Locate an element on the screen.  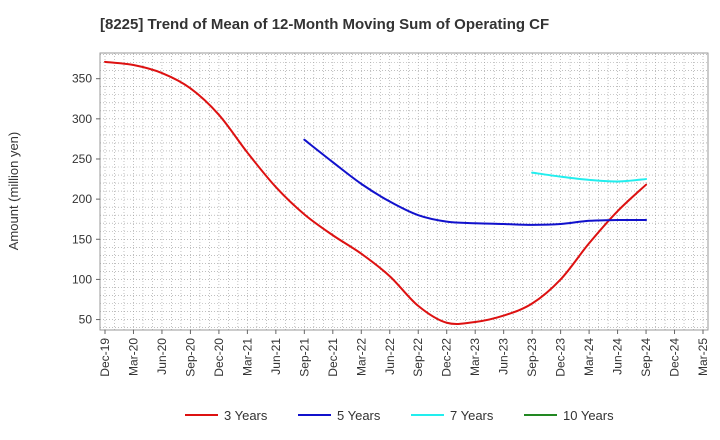
x-tick-label: Jun-20 is located at coordinates (162, 356).